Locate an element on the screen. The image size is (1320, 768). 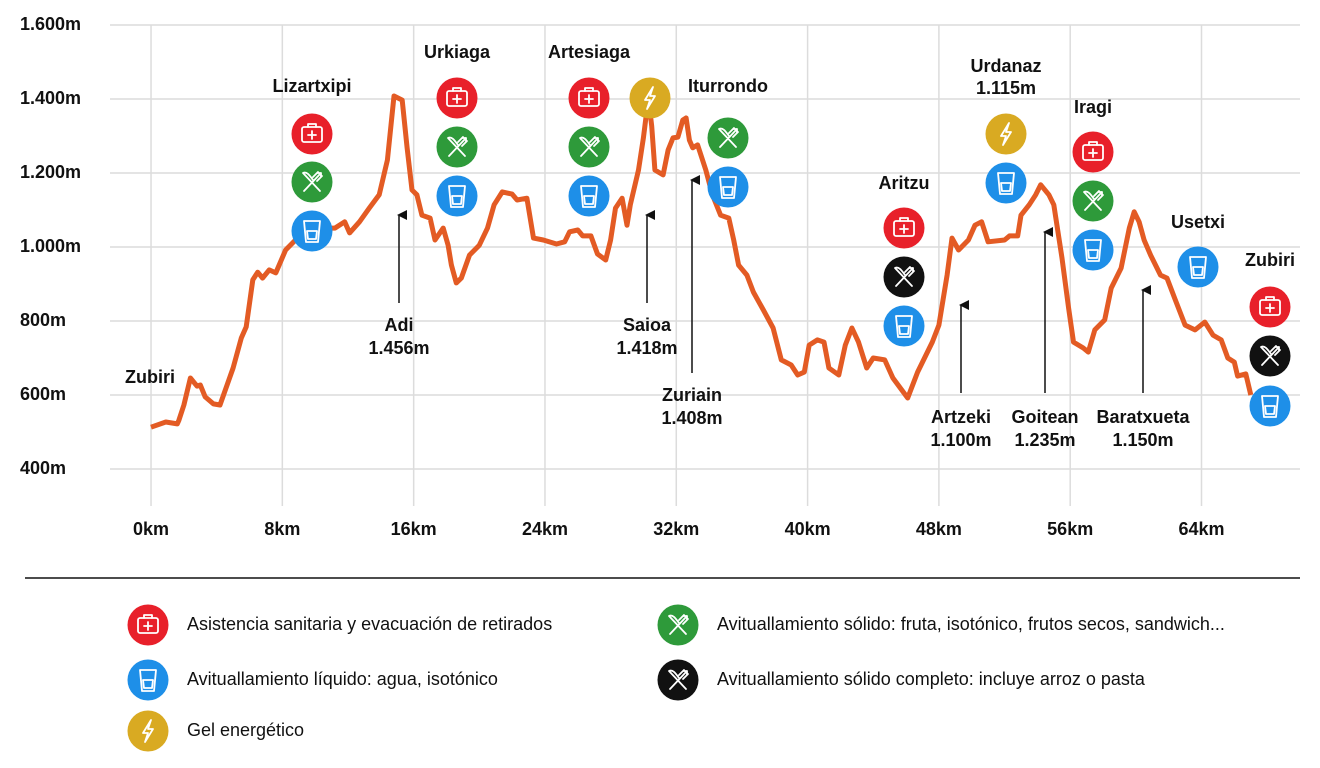
x-tick-label: 24km is located at coordinates (545, 529).